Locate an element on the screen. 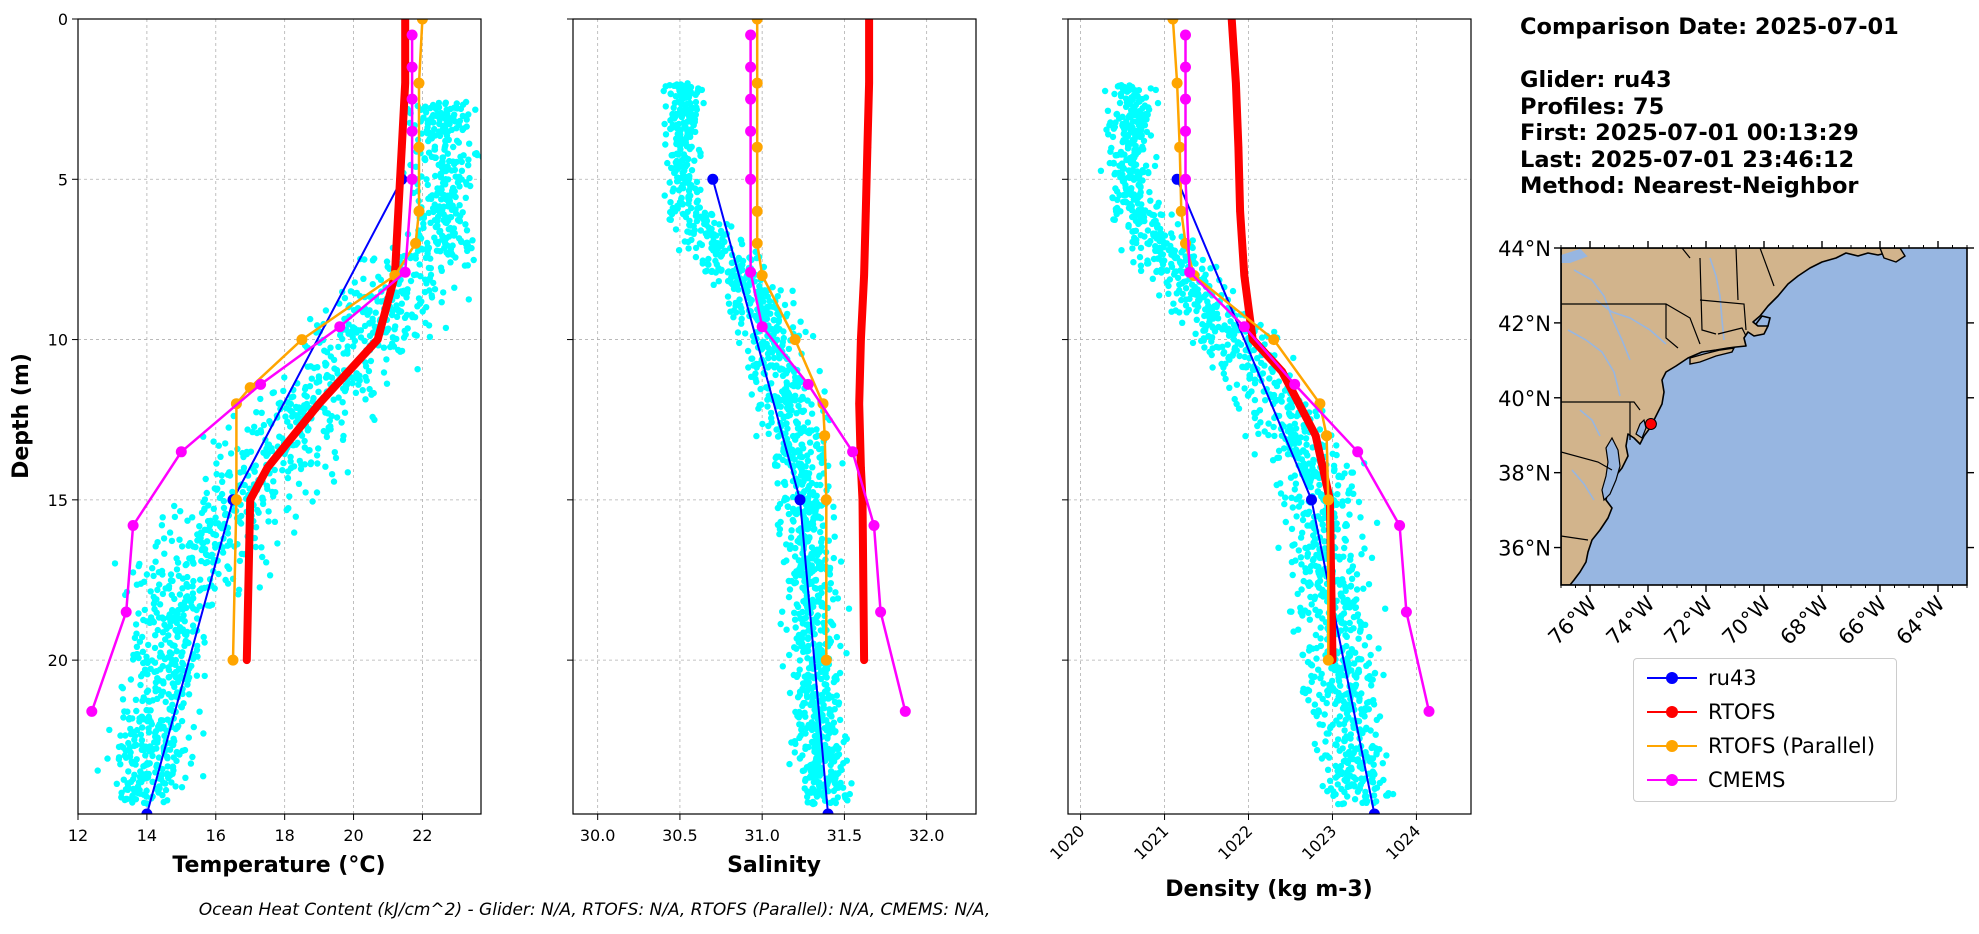  density-cmems-point is located at coordinates (1185, 179).